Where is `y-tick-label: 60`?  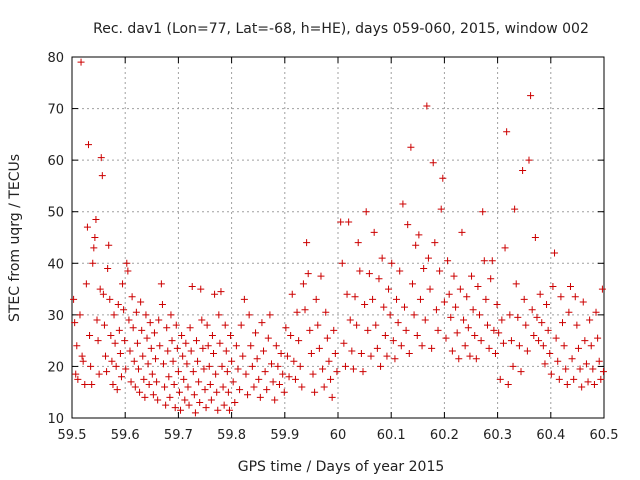 y-tick-label: 60 is located at coordinates (55, 161).